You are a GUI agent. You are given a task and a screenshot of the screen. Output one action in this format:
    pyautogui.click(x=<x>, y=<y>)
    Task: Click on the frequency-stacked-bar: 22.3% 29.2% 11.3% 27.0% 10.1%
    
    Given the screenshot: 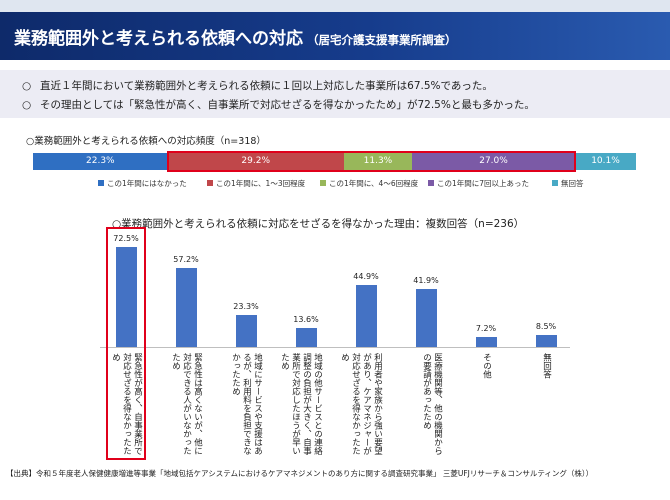 What is the action you would take?
    pyautogui.click(x=334, y=161)
    